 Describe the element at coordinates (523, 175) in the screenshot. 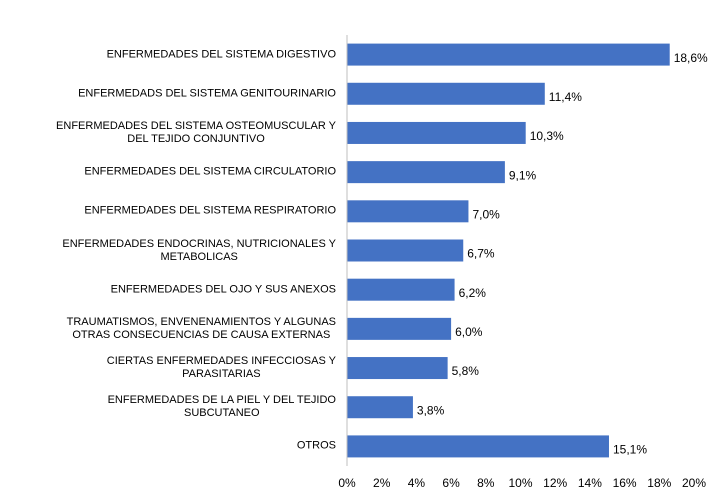

I see `value-label: 9,1%` at that location.